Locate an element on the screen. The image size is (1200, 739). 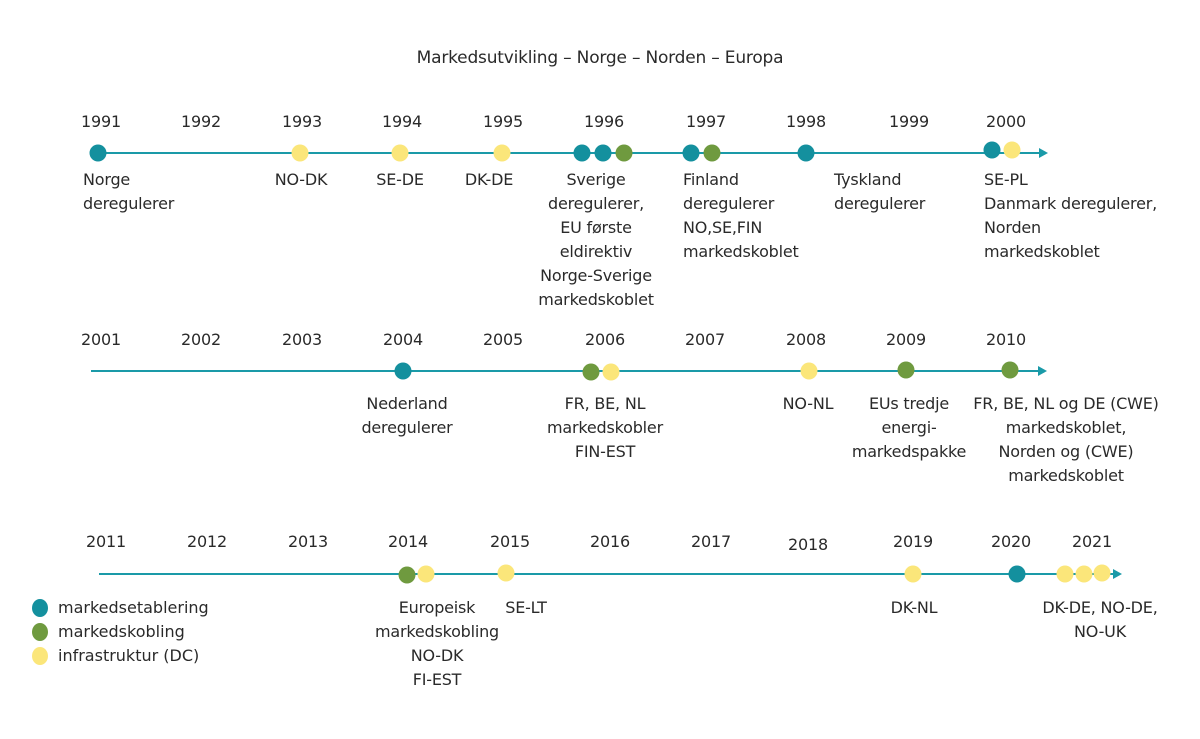
year-label: 1997 is located at coordinates (706, 121).